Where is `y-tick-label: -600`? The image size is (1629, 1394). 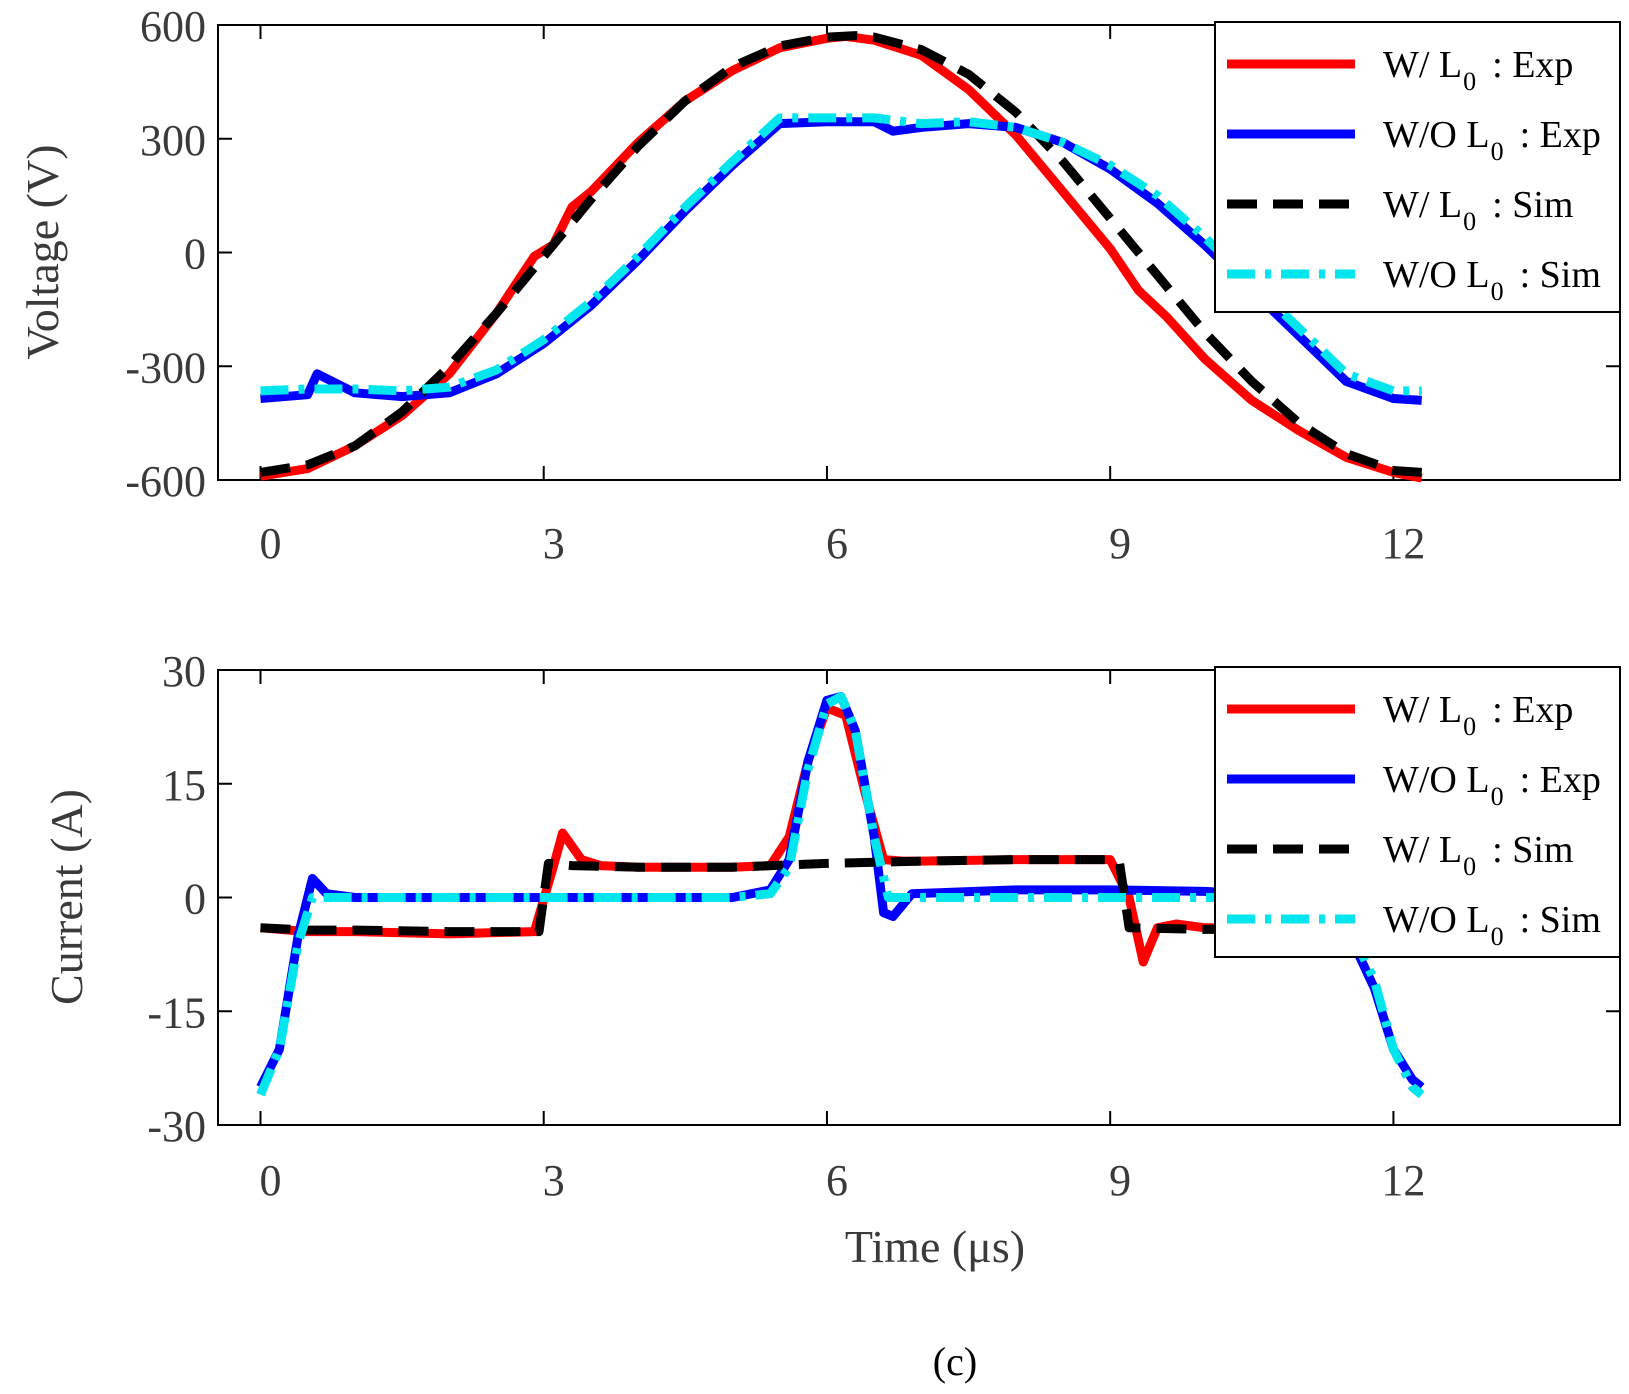 y-tick-label: -600 is located at coordinates (165, 481).